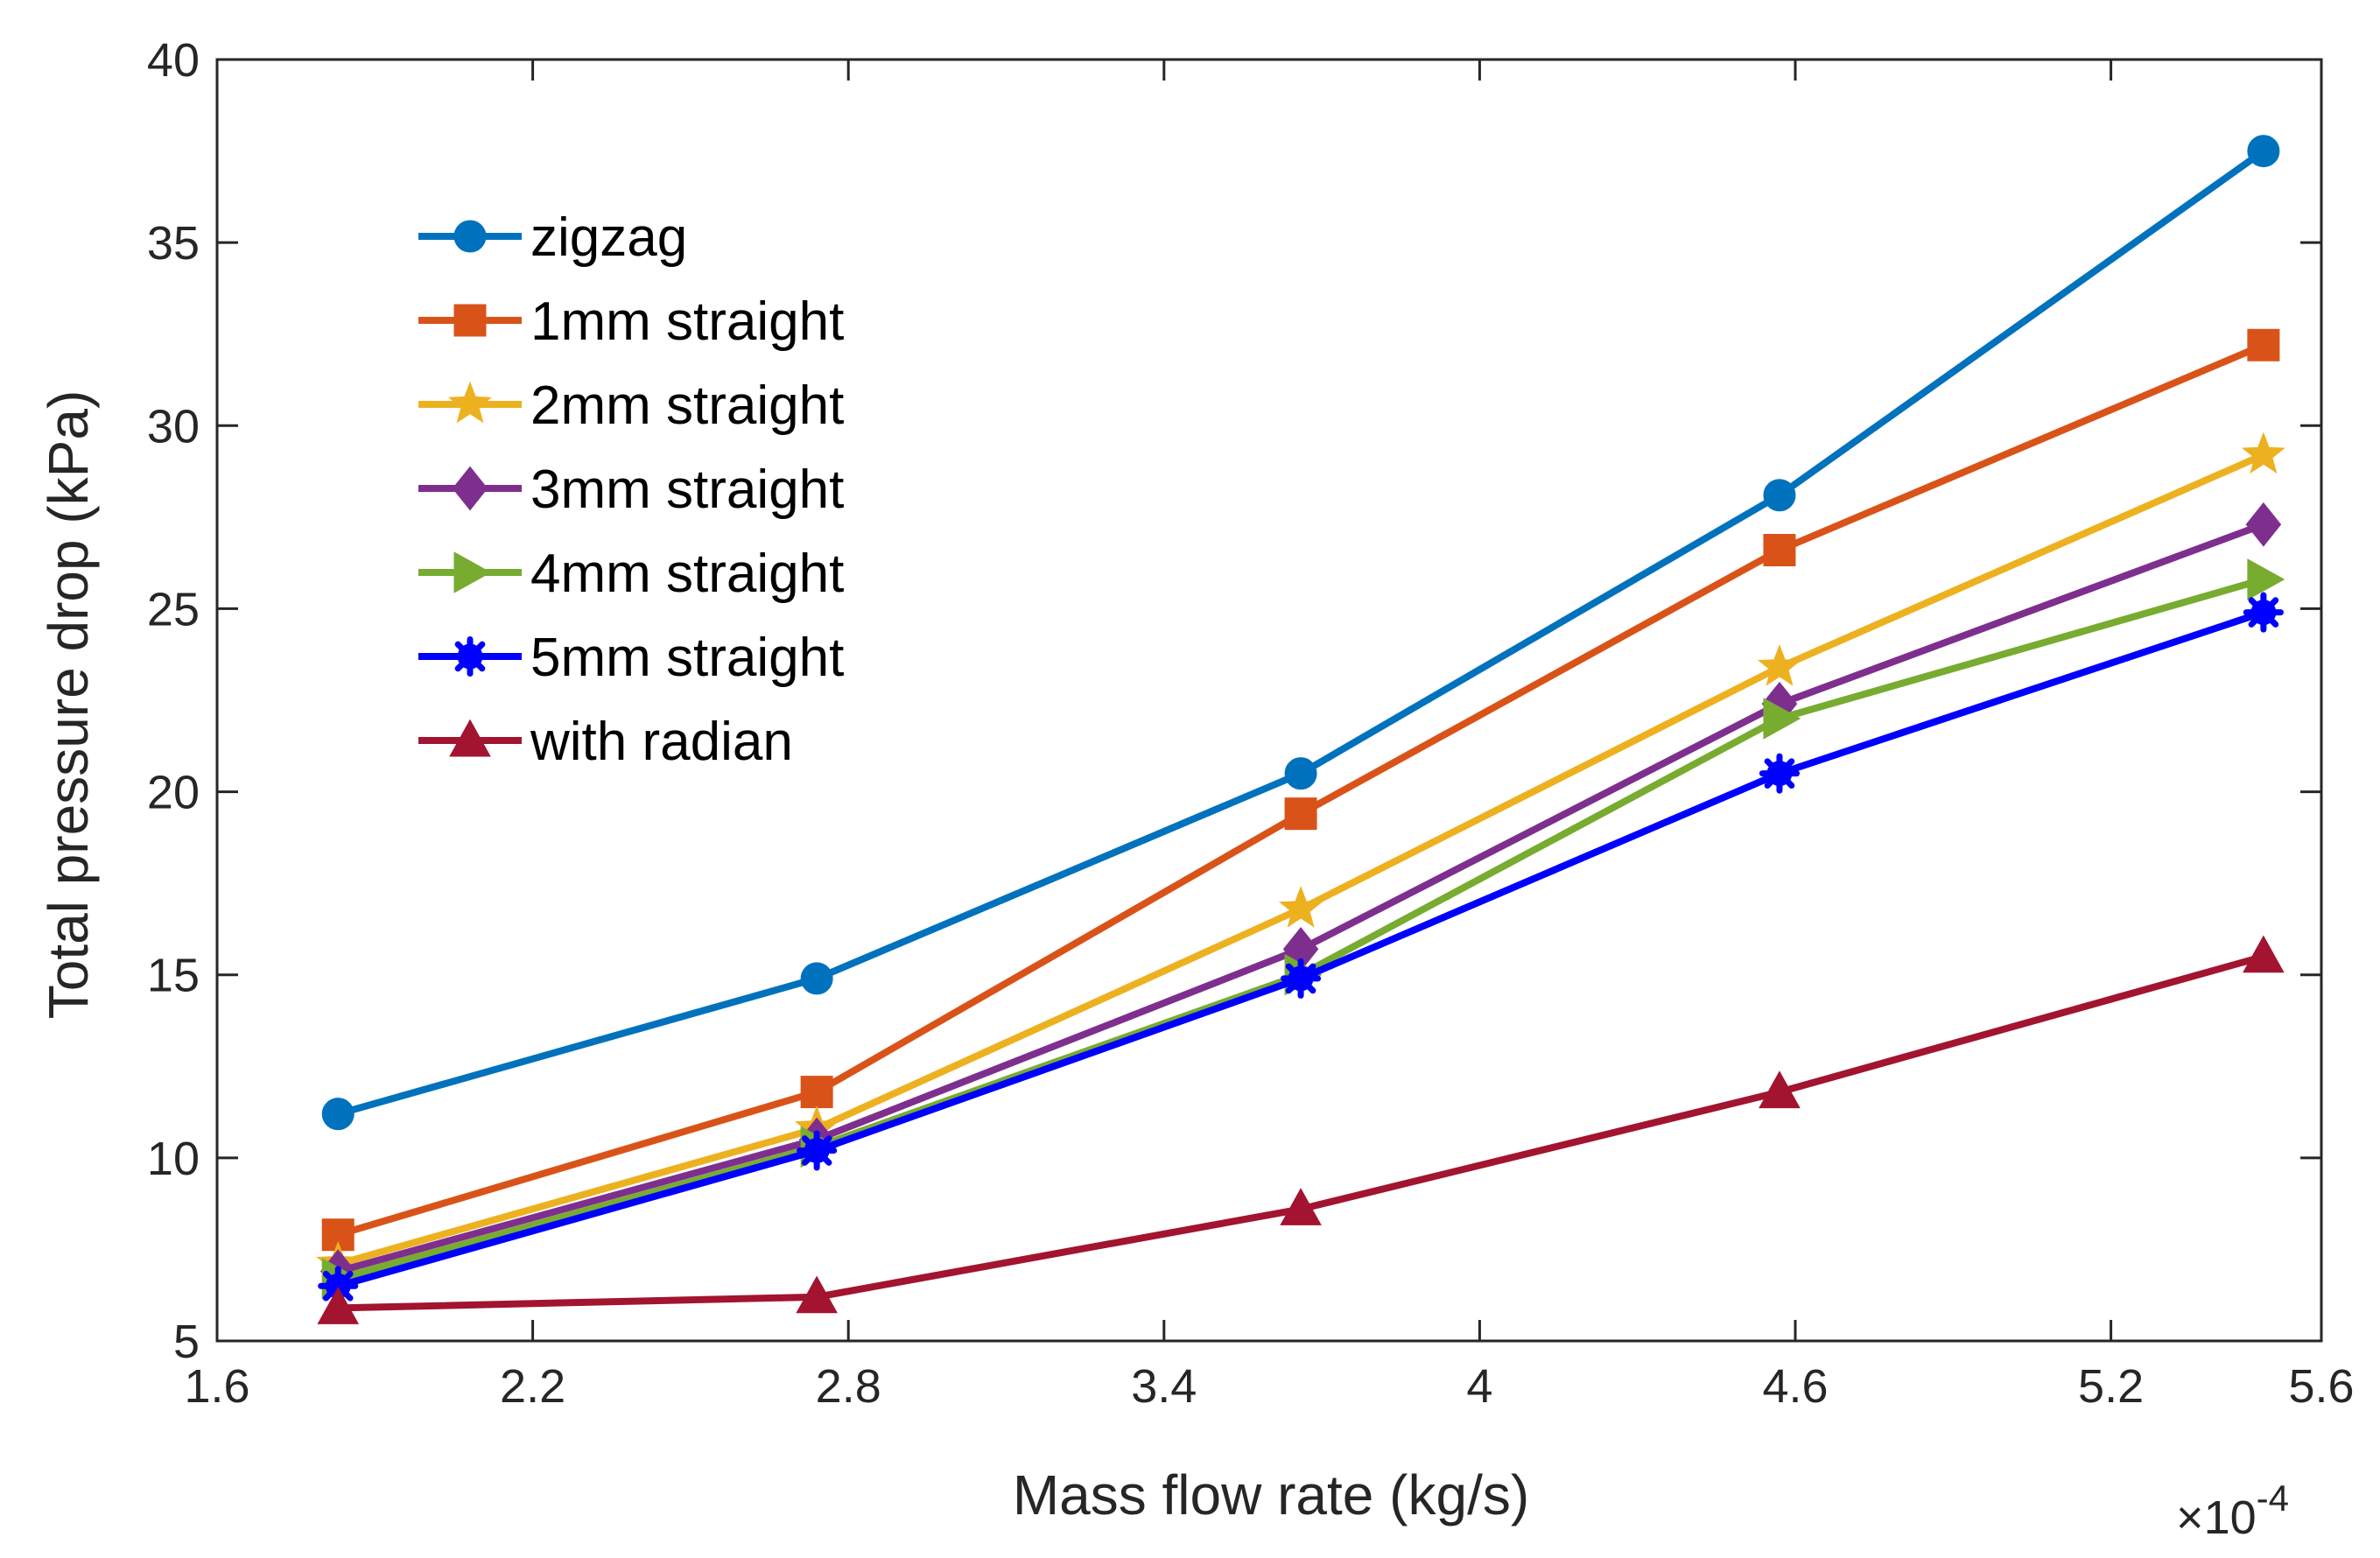 This screenshot has width=2380, height=1558. I want to click on y-tick-label: 35, so click(173, 243).